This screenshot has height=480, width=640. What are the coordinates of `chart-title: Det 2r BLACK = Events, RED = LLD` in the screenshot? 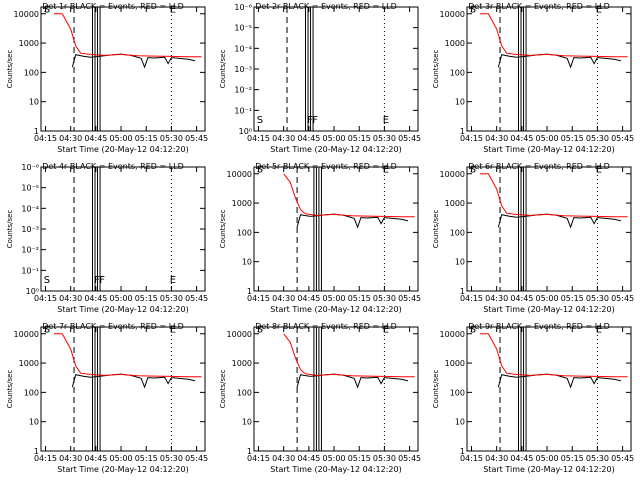 It's located at (326, 6).